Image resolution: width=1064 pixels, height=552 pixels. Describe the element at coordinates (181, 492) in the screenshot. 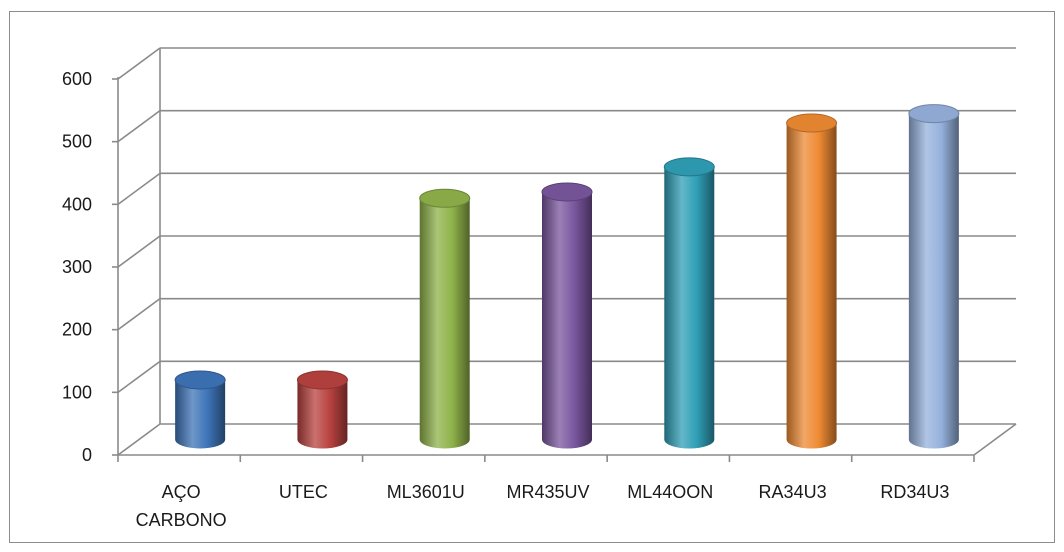

I see `x-tick-label-0: AÇO` at that location.